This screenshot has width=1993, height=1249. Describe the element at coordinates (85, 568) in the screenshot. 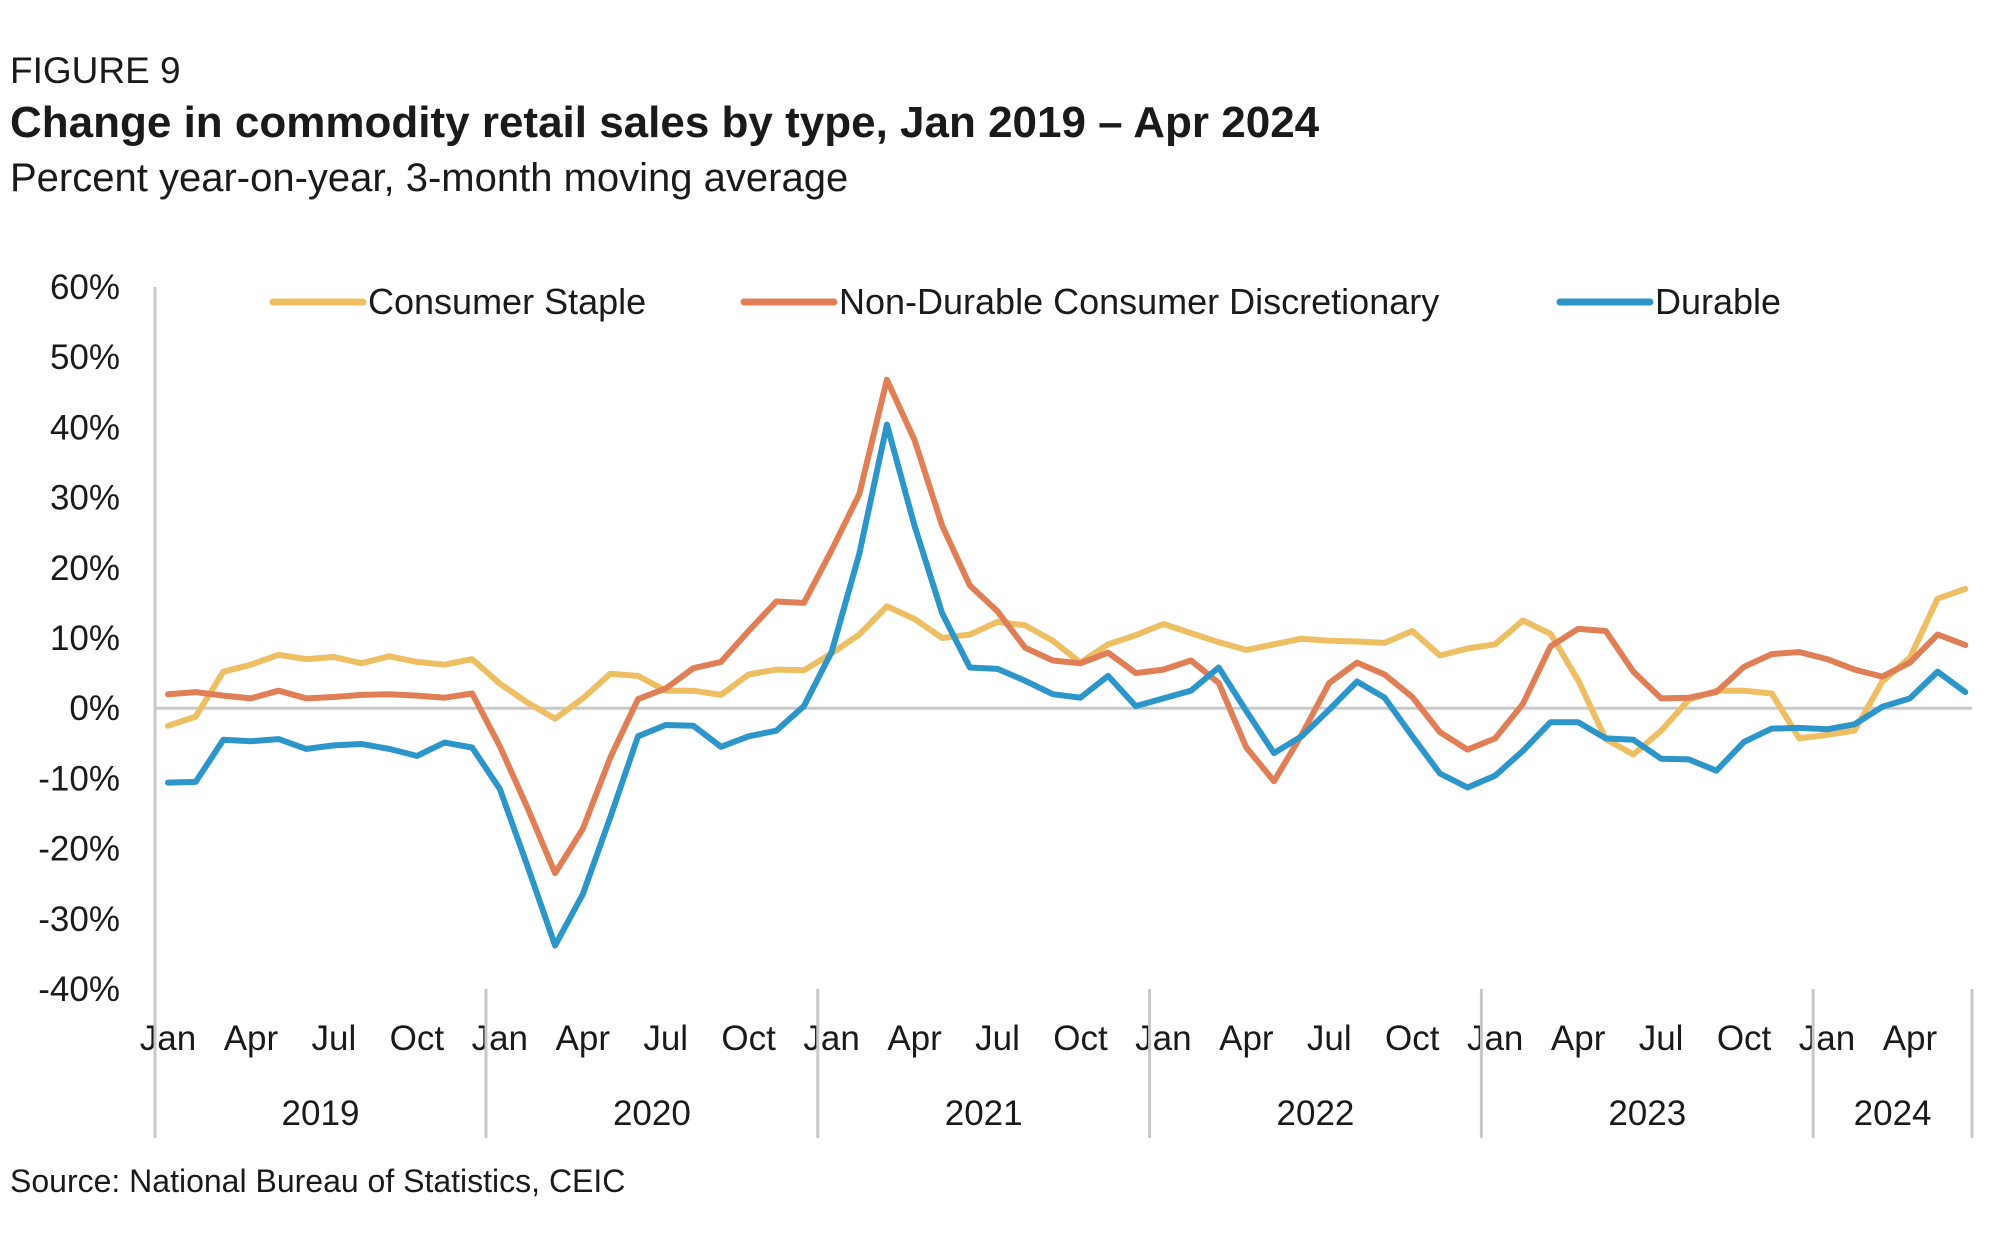

I see `y-tick-label: 20%` at that location.